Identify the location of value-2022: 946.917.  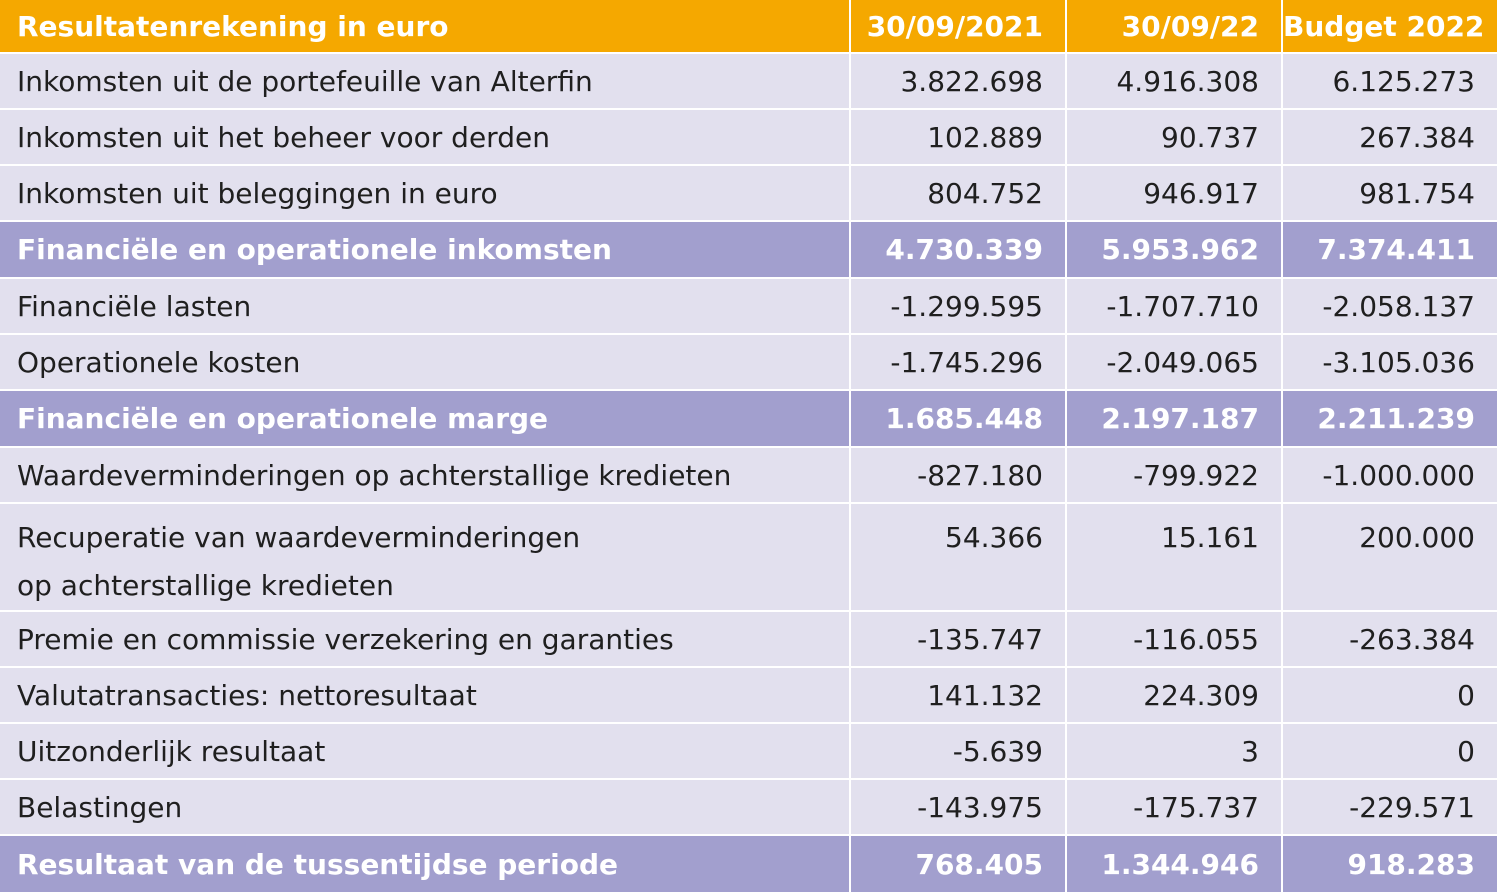
(1174, 193).